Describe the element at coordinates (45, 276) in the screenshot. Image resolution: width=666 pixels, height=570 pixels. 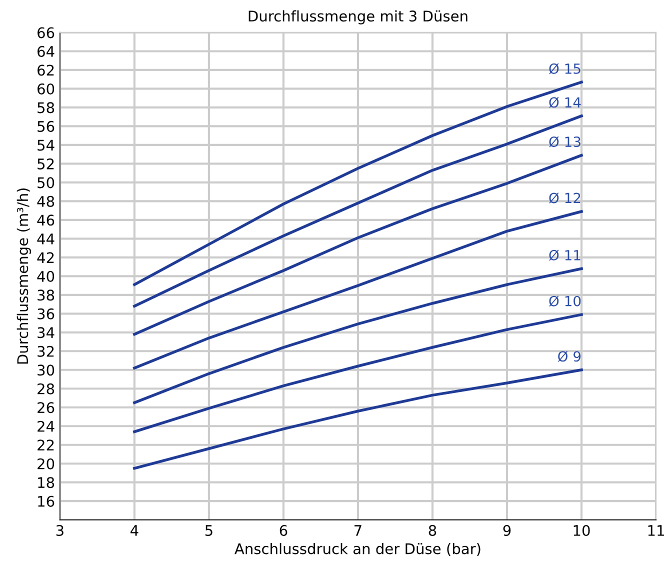
I see `y-tick-label: 40` at that location.